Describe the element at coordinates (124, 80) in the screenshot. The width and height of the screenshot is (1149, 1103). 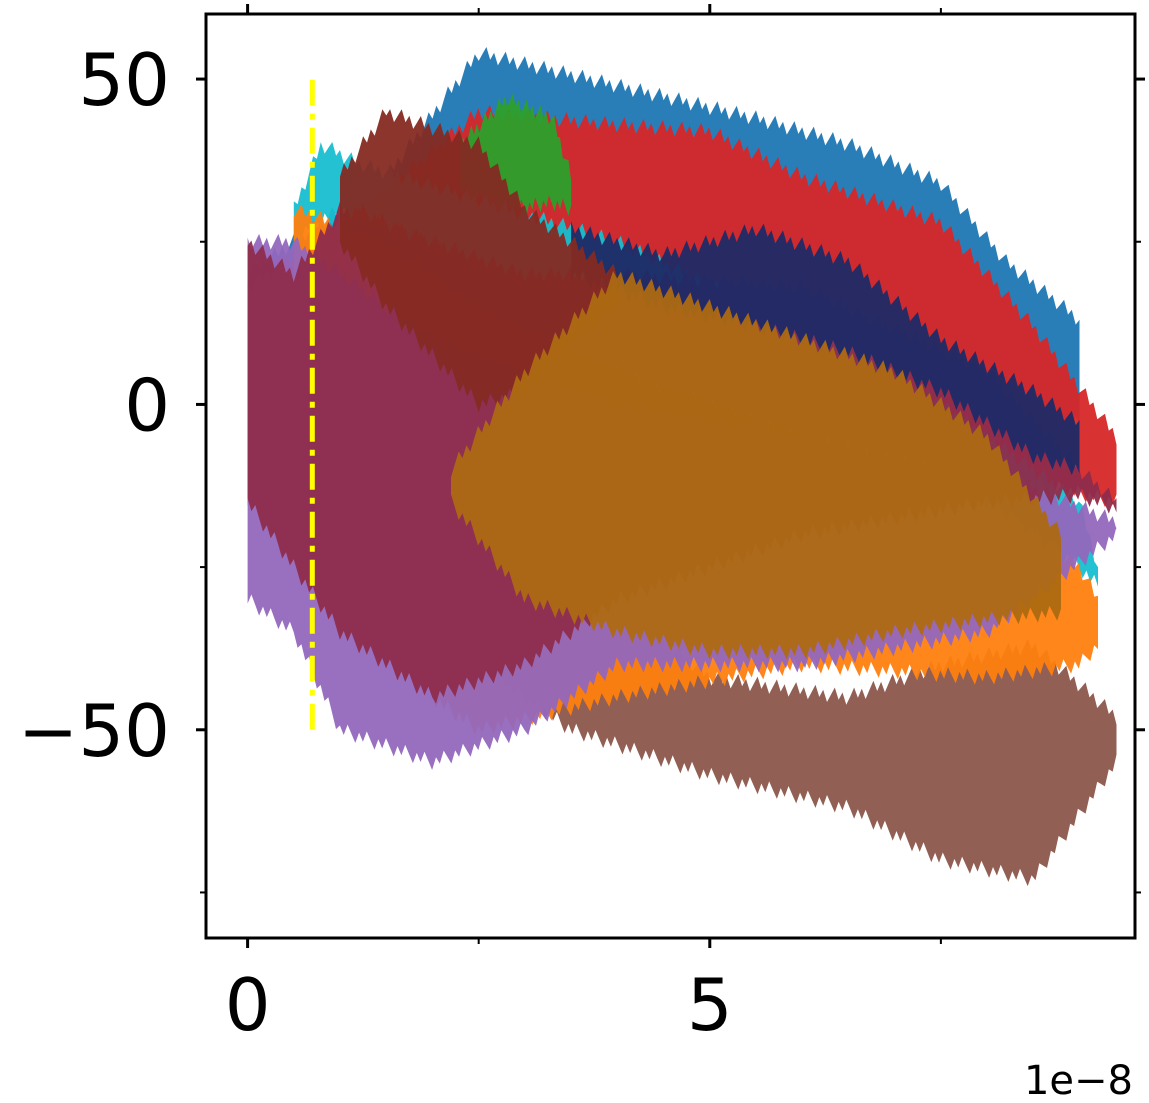
I see `y-tick-label: 50` at that location.